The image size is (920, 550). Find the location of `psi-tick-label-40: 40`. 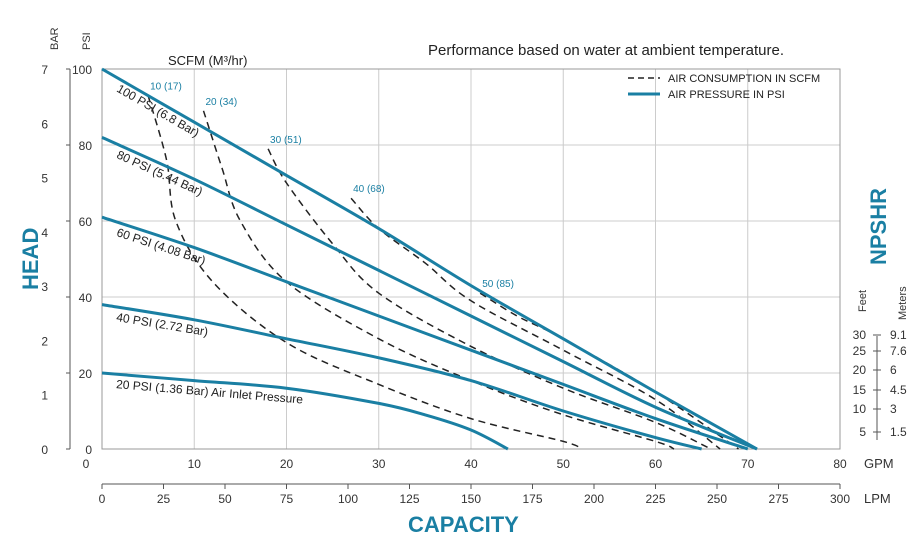

psi-tick-label-40: 40 is located at coordinates (86, 298).